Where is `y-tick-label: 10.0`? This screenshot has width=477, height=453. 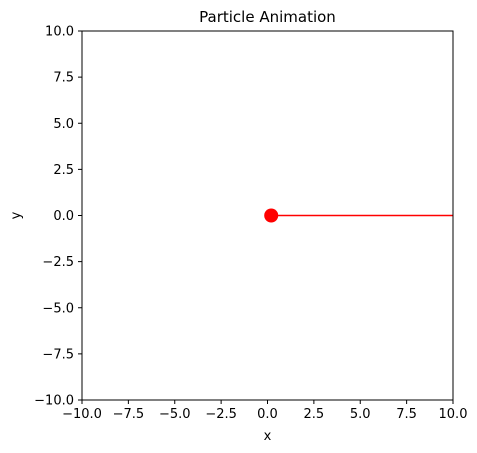 y-tick-label: 10.0 is located at coordinates (59, 32).